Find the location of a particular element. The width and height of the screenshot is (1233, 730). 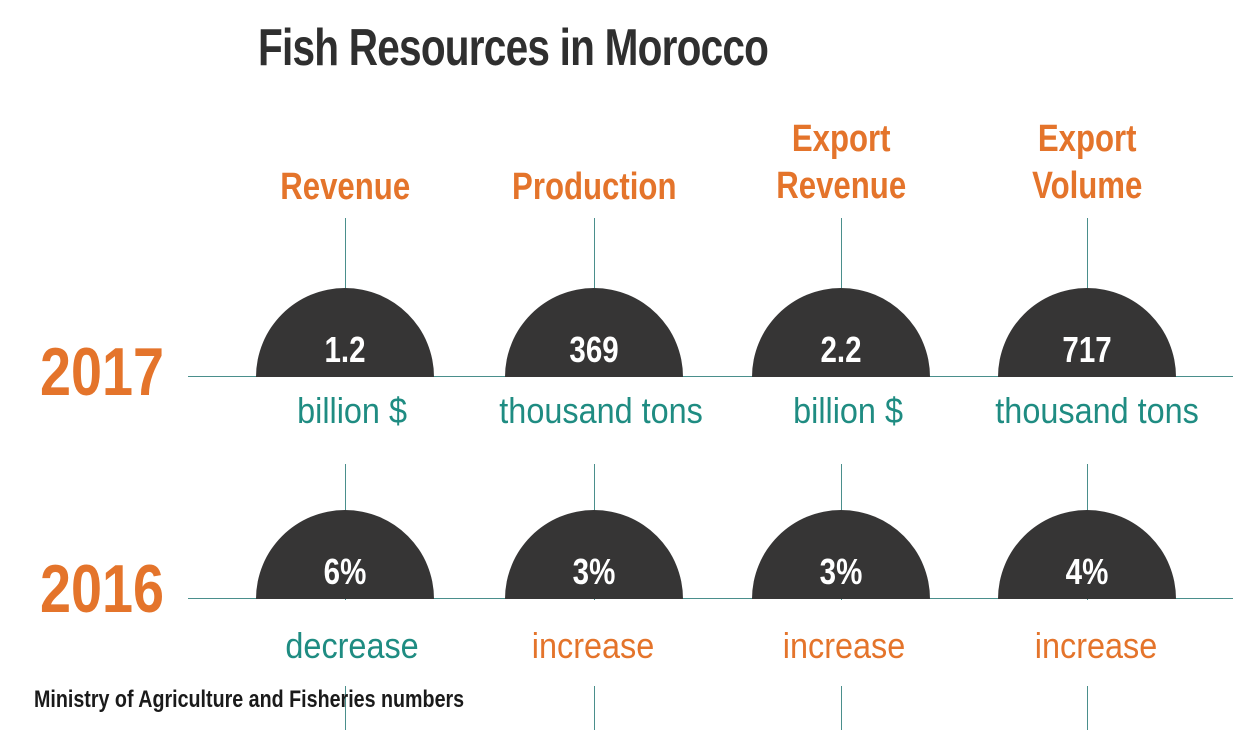

header-export-revenue: Export Revenue is located at coordinates (841, 163).